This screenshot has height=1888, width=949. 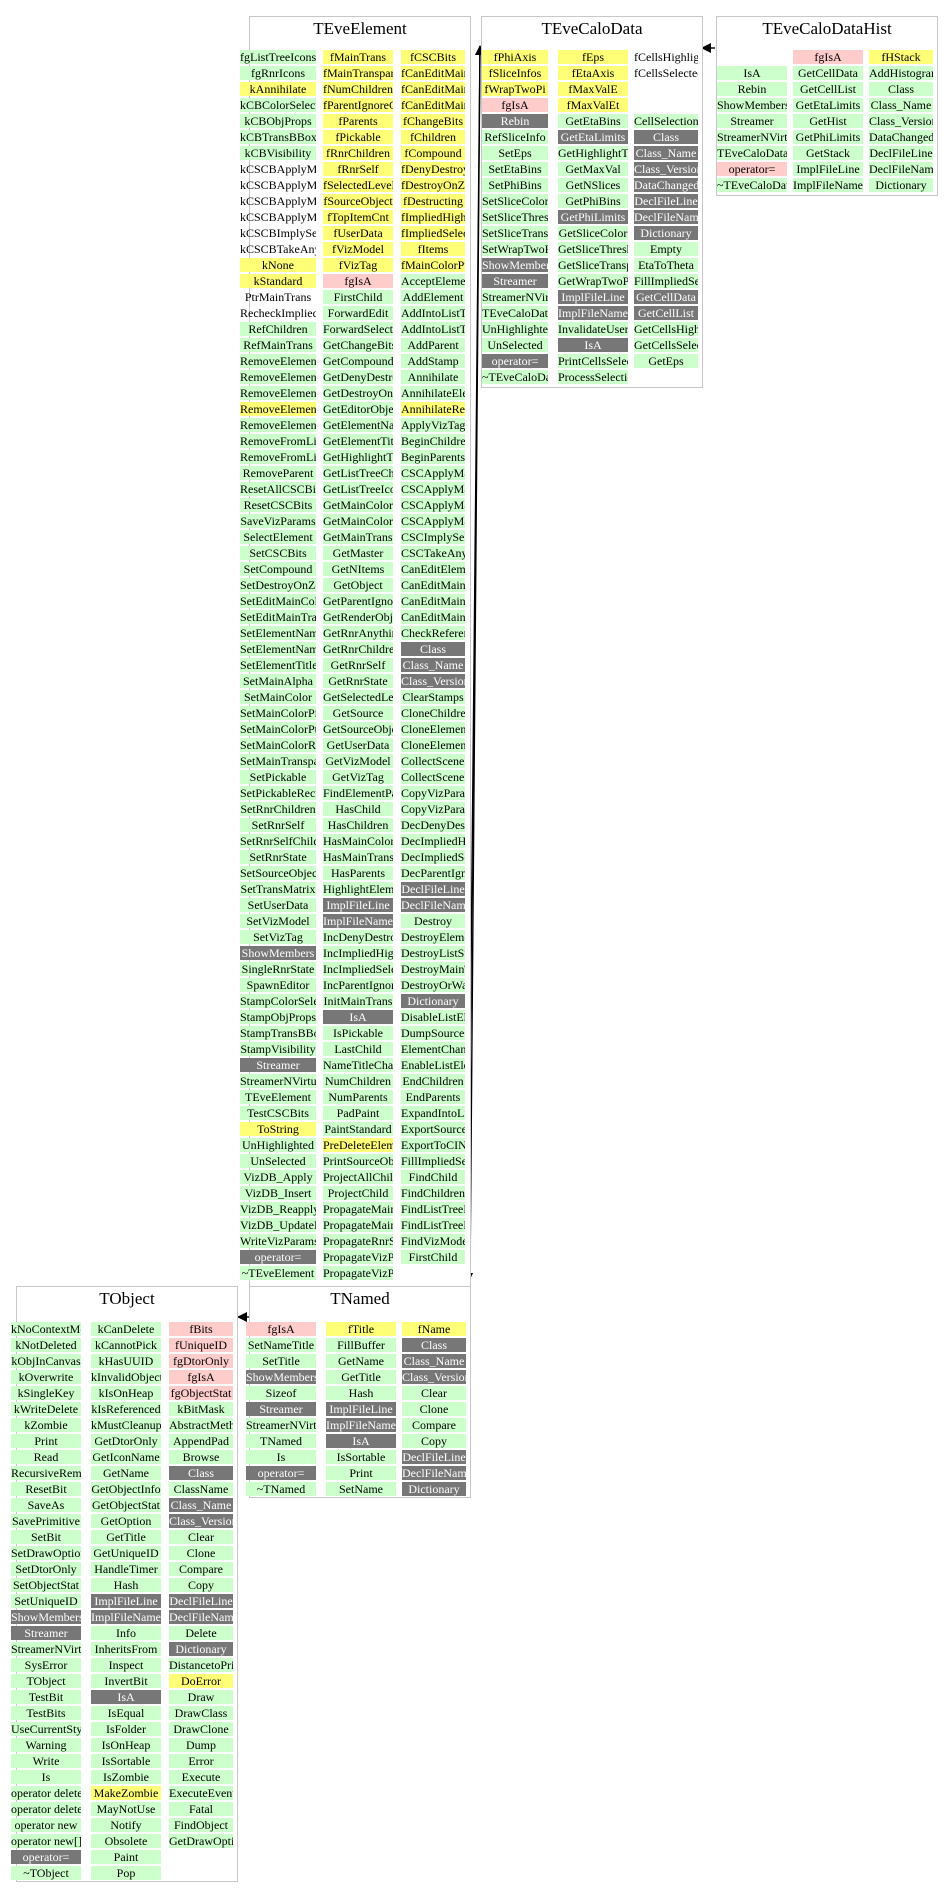 I want to click on member-cell: FillBuffer, so click(x=361, y=1345).